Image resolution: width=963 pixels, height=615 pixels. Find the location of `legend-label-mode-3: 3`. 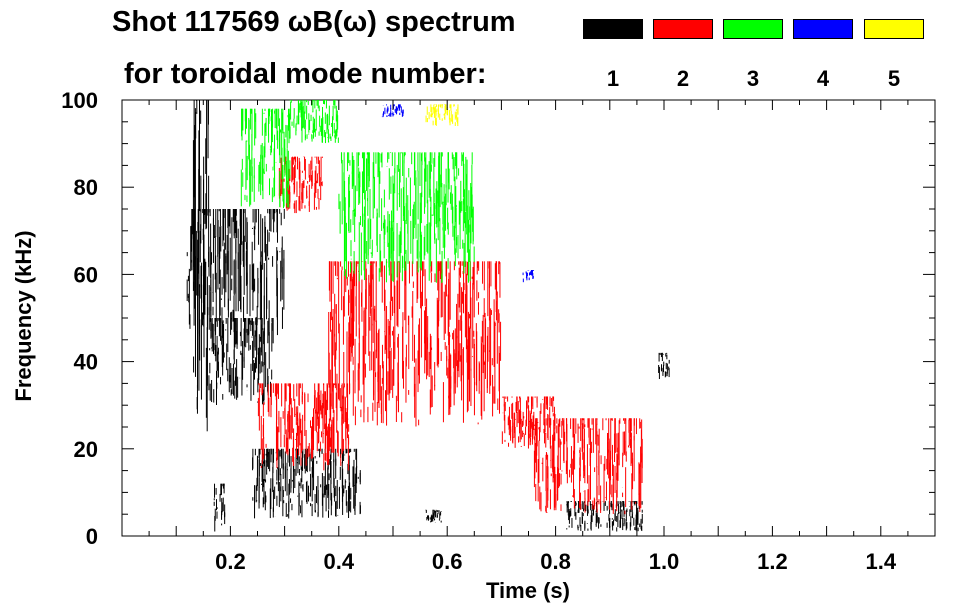

legend-label-mode-3: 3 is located at coordinates (753, 78).